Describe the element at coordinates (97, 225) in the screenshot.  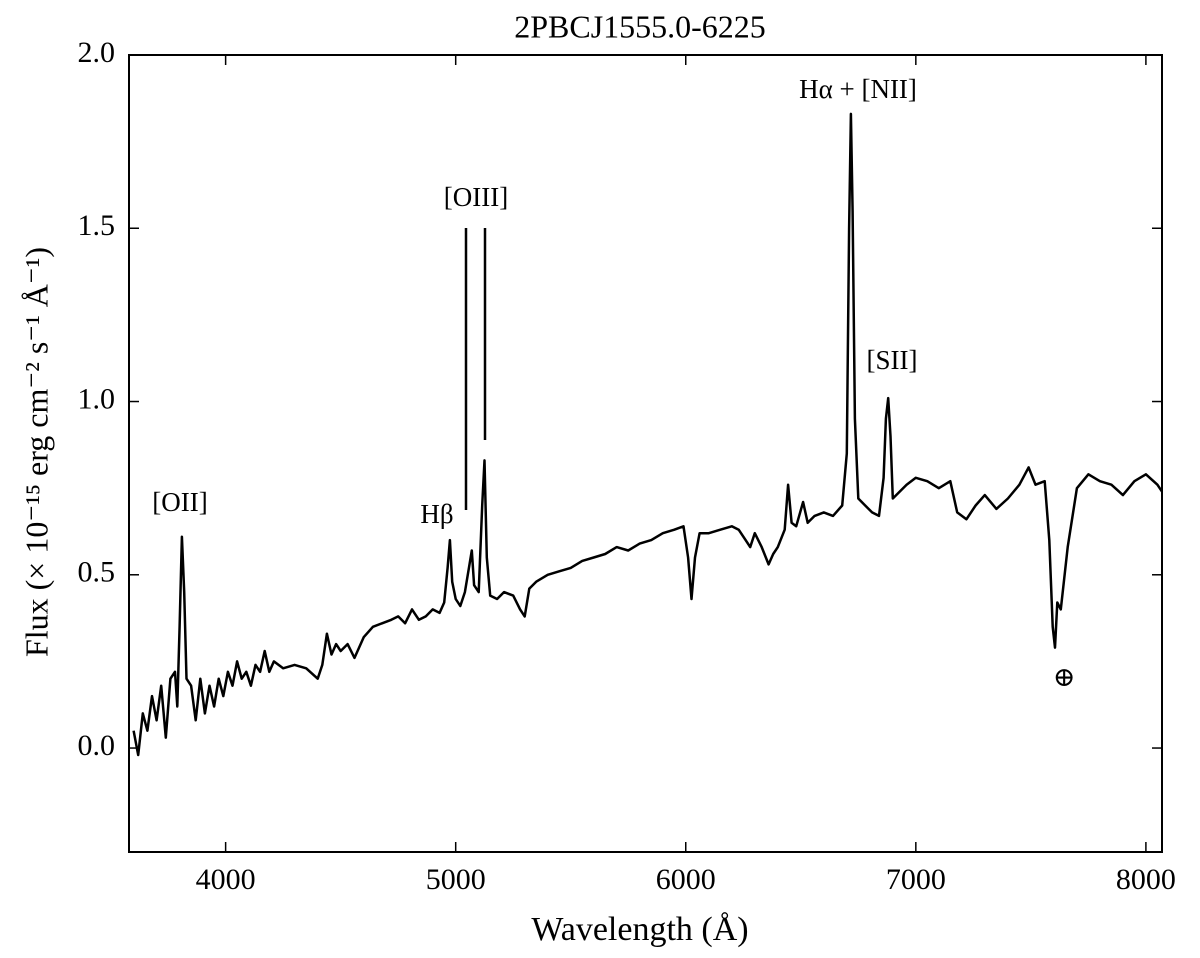
I see `y-tick-label: 1.5` at that location.